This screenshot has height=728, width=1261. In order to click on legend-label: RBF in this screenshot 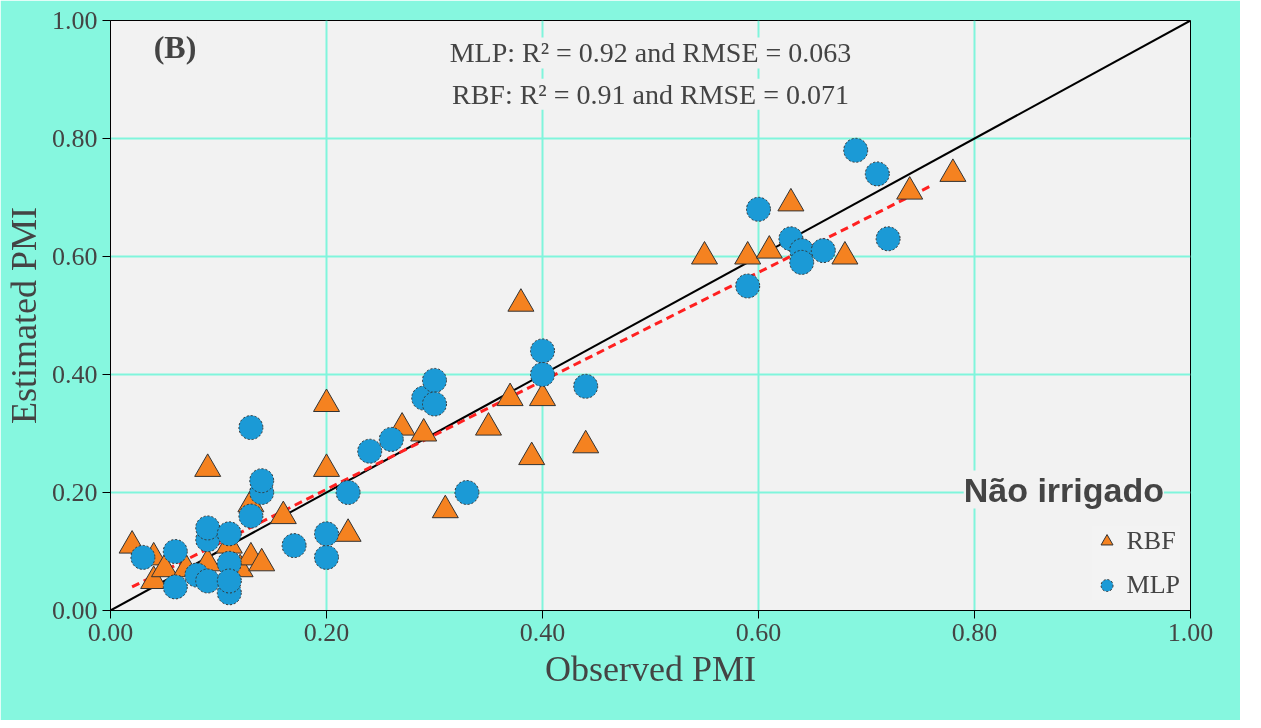, I will do `click(1151, 541)`.